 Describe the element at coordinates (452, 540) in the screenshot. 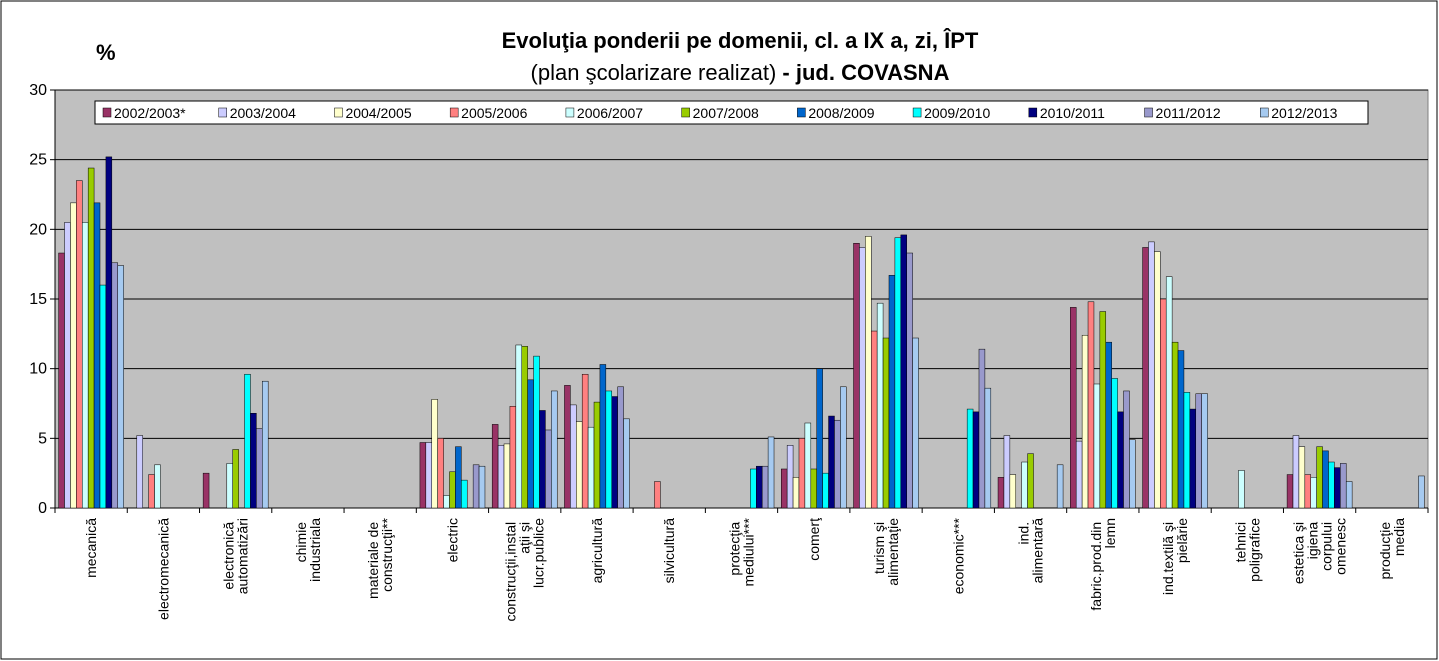

I see `x-tick-label-line: electric` at that location.